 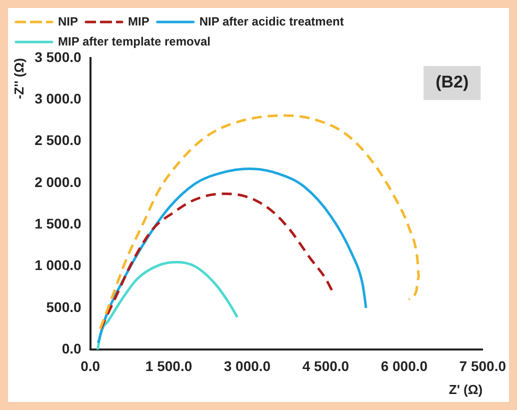 What do you see at coordinates (90, 366) in the screenshot?
I see `x-tick-label: 0.0` at bounding box center [90, 366].